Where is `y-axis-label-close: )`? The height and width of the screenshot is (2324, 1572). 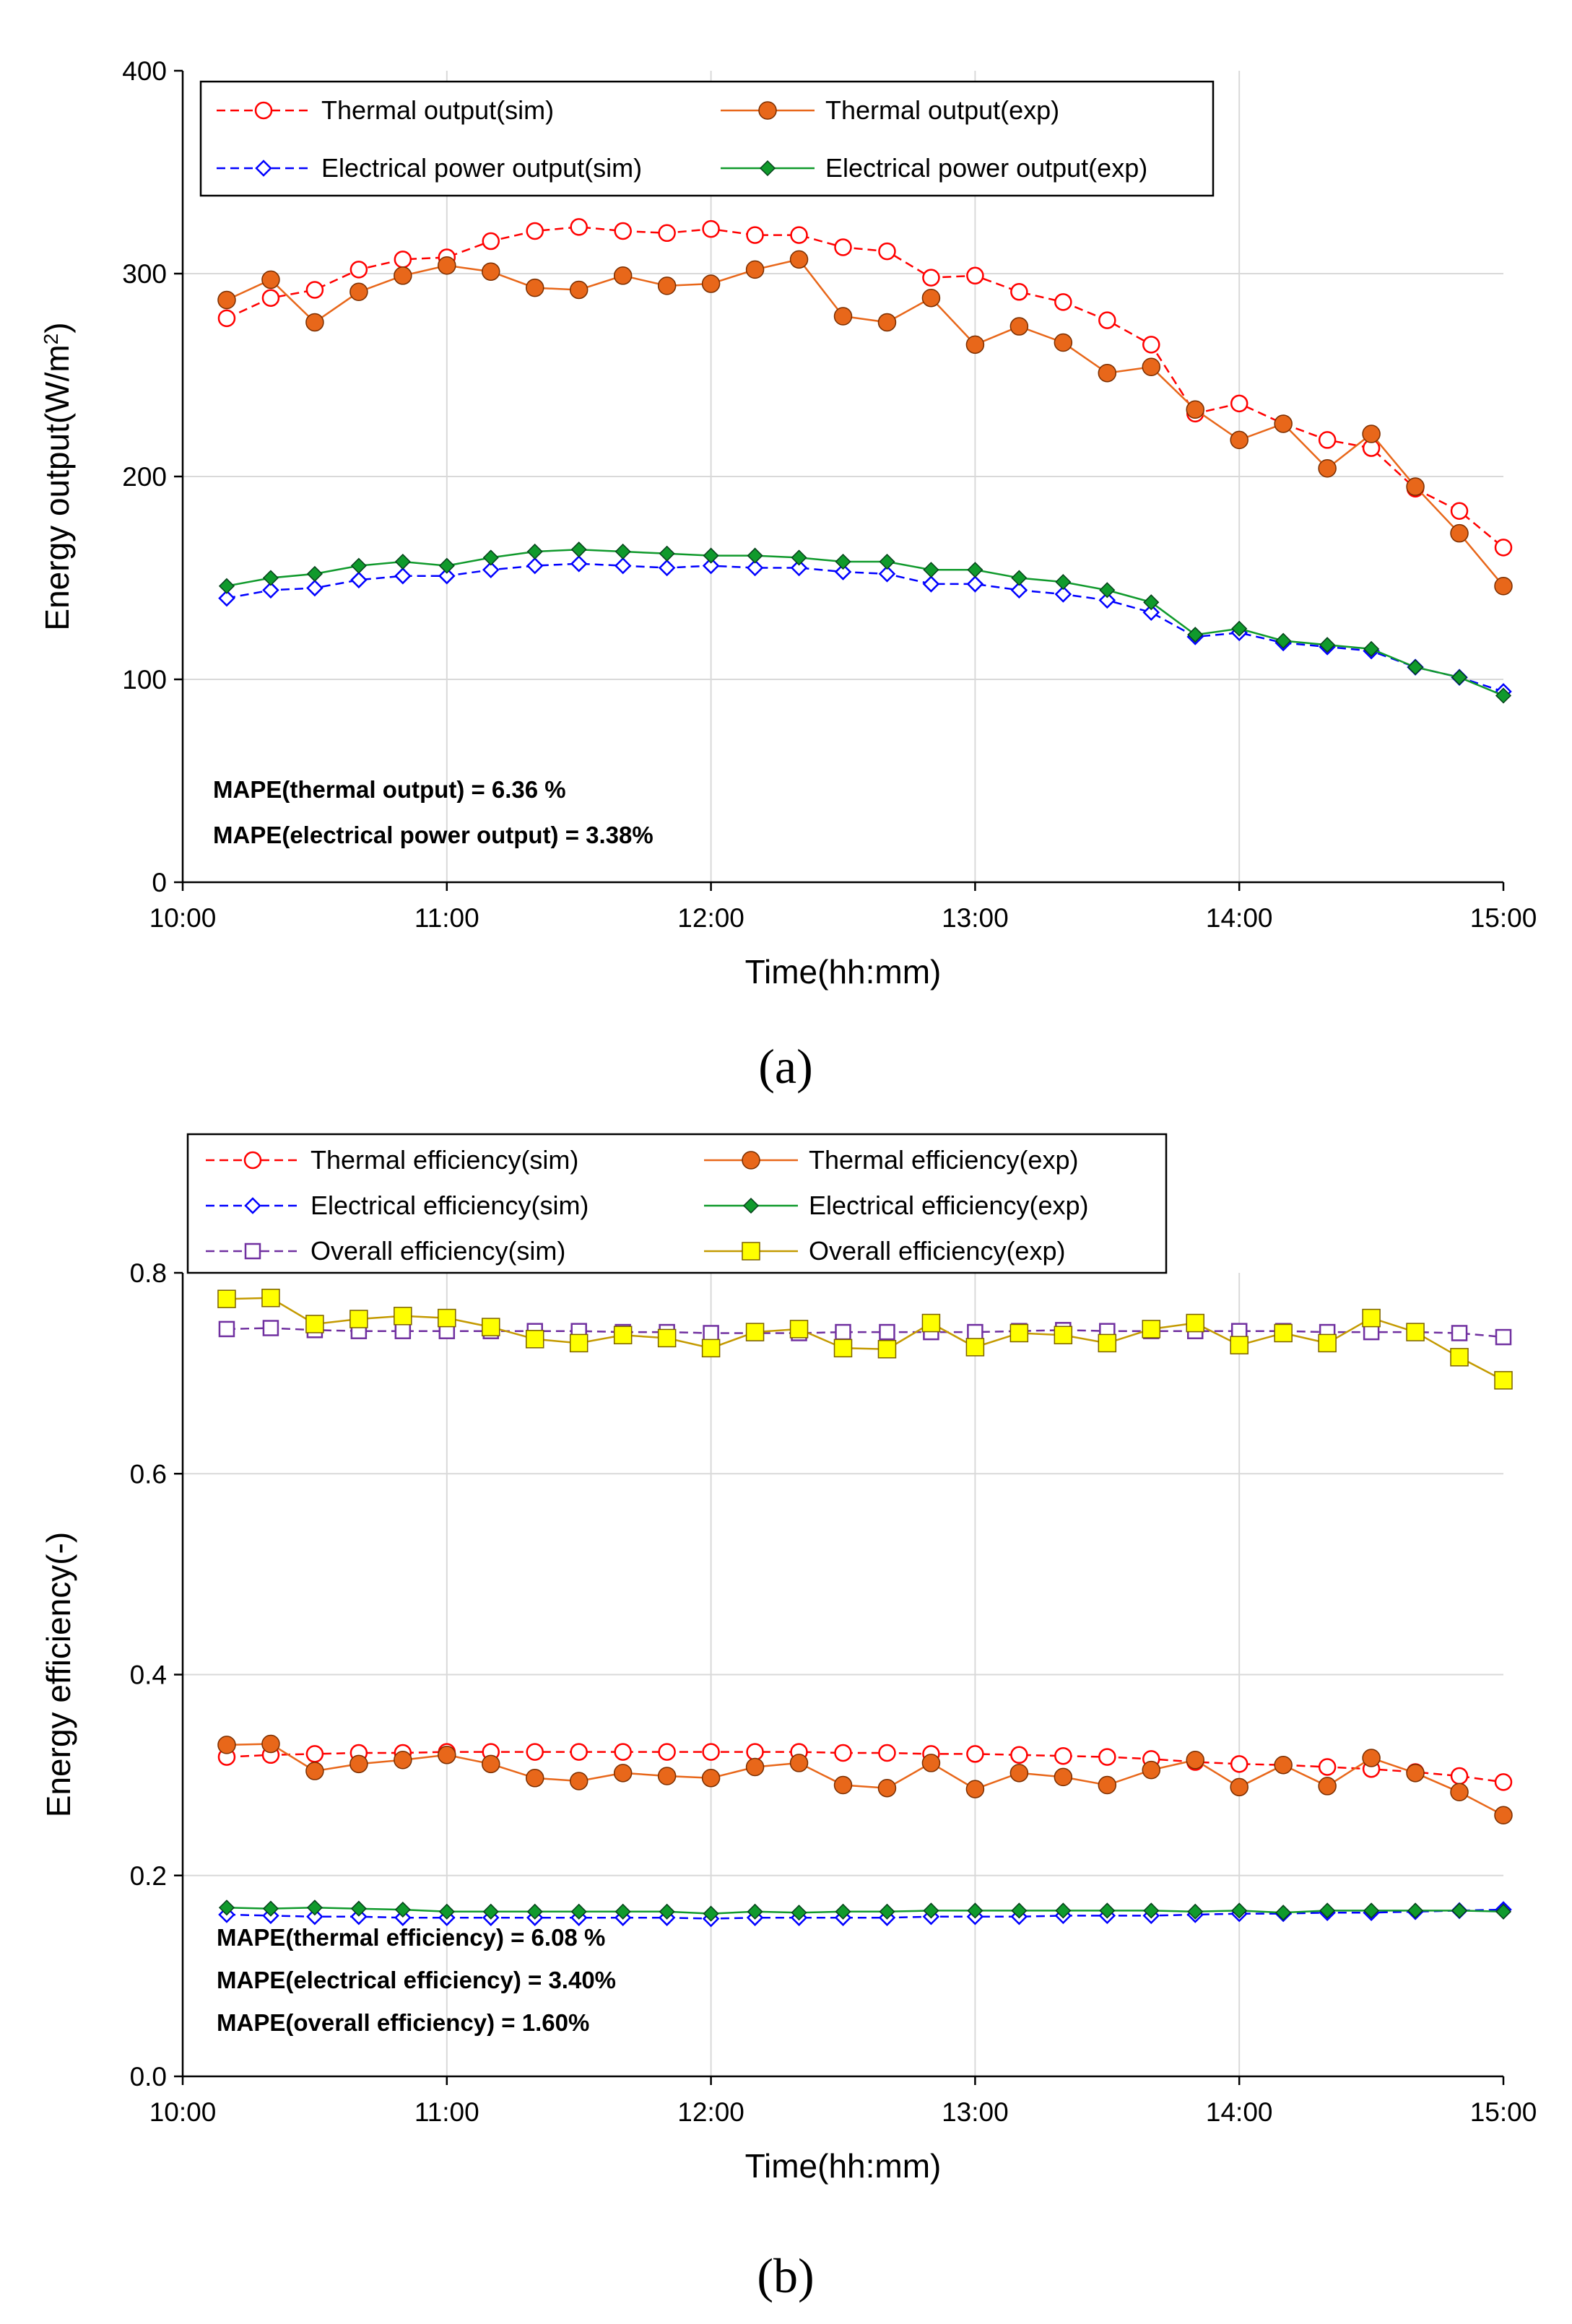 y-axis-label-close: ) is located at coordinates (57, 327).